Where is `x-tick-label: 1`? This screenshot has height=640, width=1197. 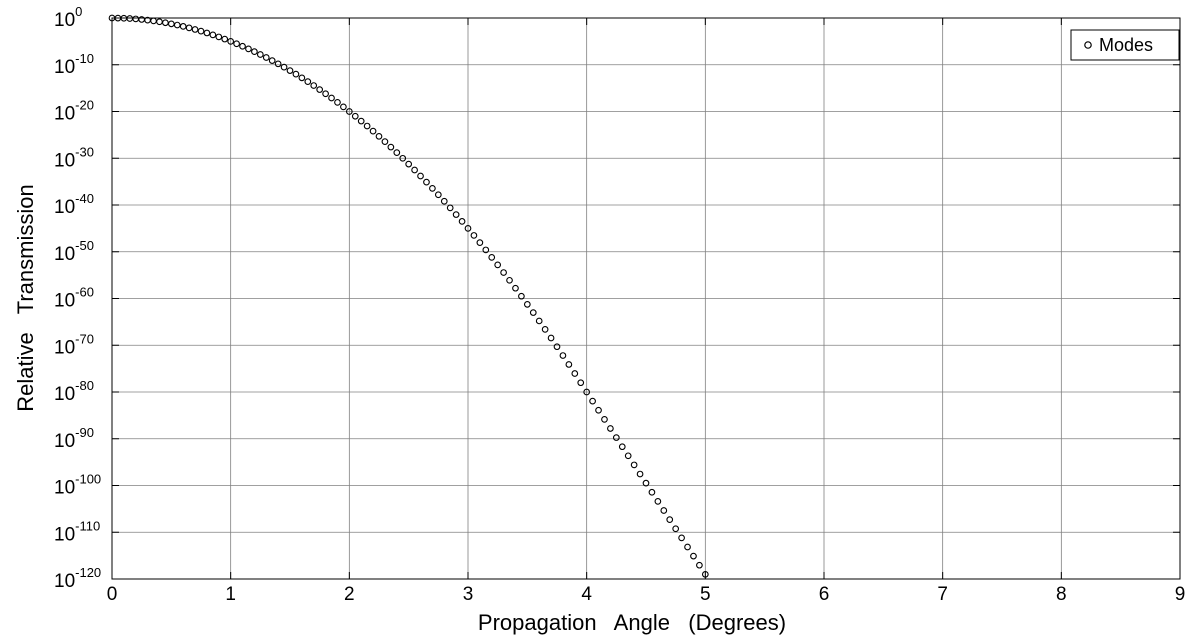
x-tick-label: 1 is located at coordinates (230, 594).